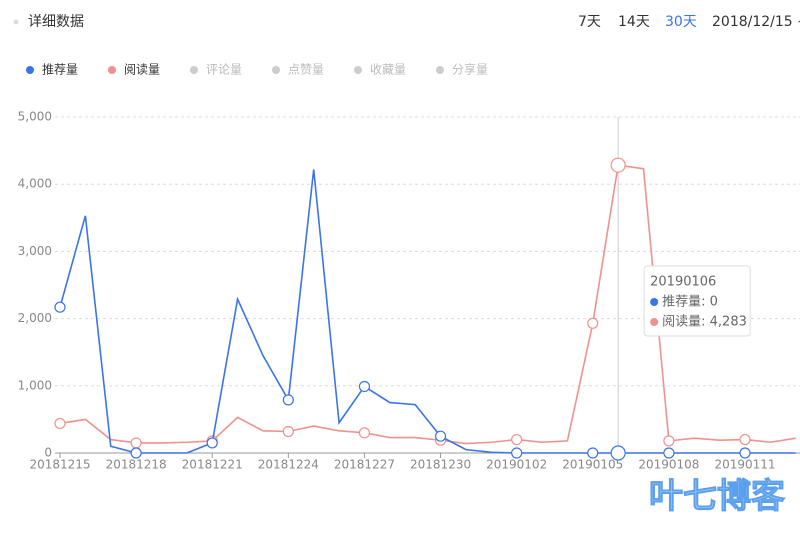 The height and width of the screenshot is (537, 800). Describe the element at coordinates (440, 465) in the screenshot. I see `x-tick-label: 20181230` at that location.